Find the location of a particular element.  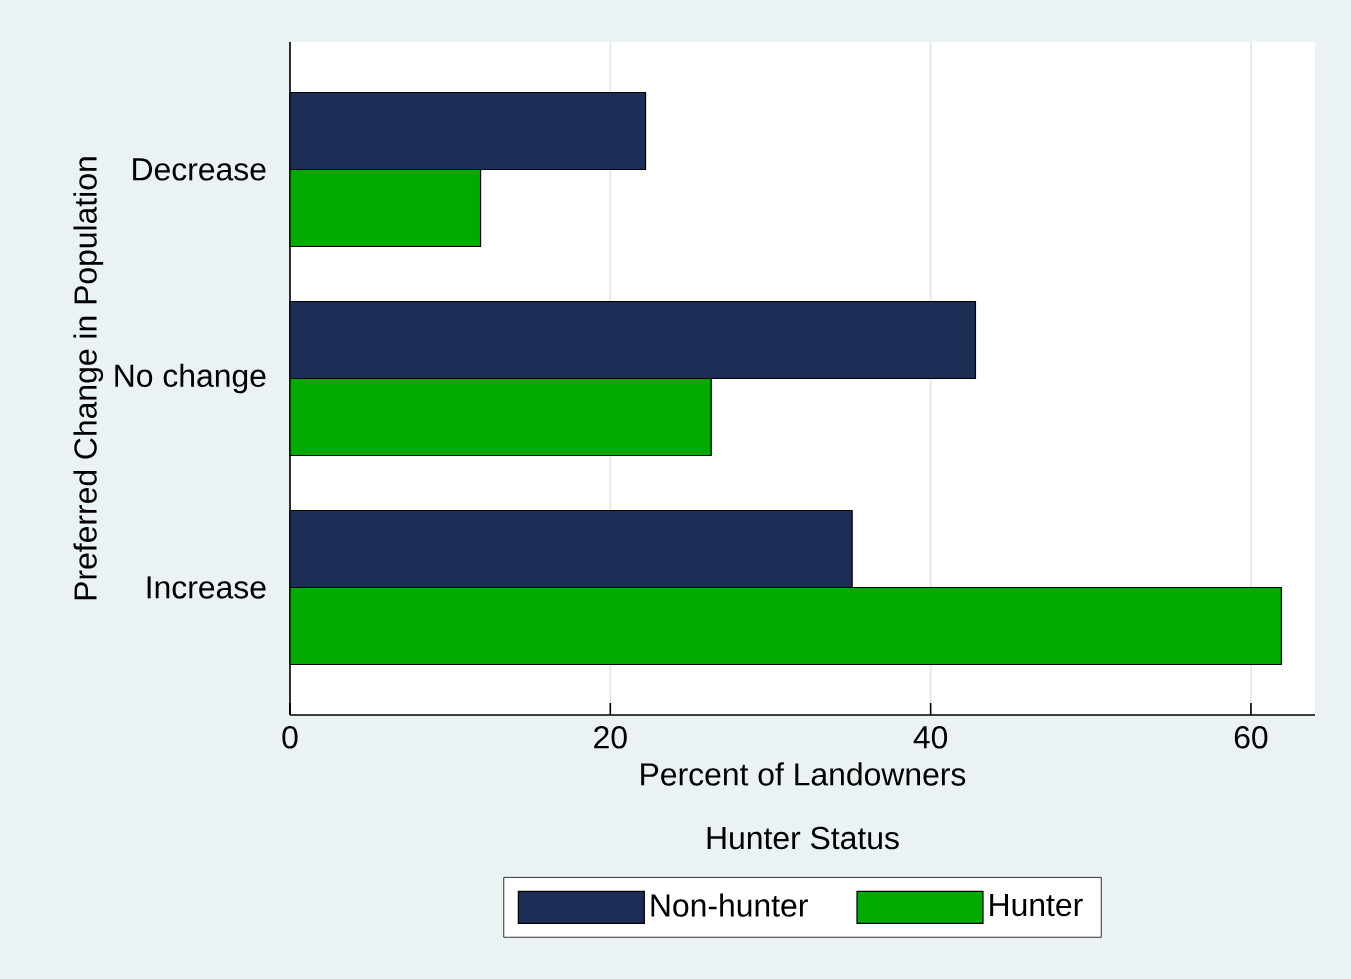

legend-title: Hunter Status is located at coordinates (803, 838).